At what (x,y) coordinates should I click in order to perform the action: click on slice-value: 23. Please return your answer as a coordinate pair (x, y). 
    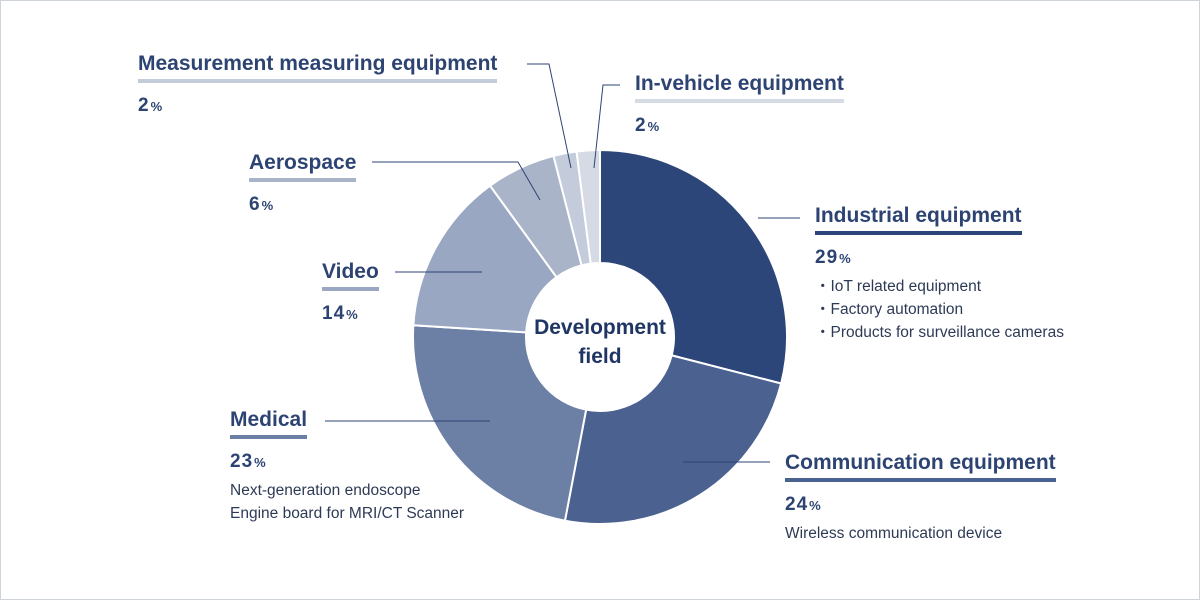
    Looking at the image, I should click on (242, 461).